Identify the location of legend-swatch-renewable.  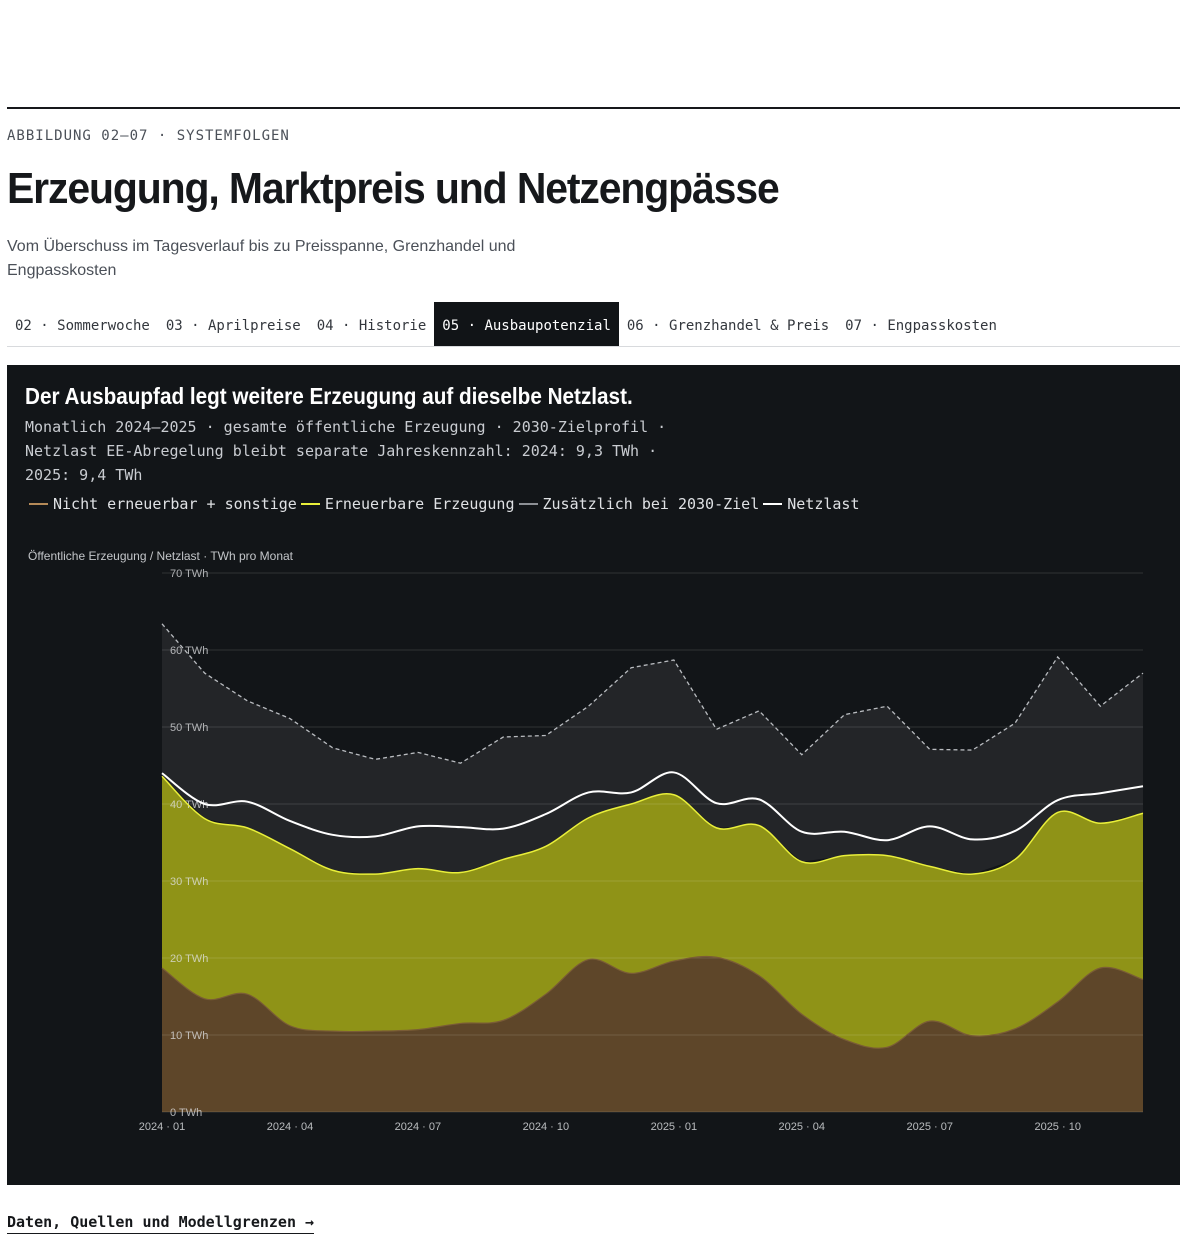
(310, 504).